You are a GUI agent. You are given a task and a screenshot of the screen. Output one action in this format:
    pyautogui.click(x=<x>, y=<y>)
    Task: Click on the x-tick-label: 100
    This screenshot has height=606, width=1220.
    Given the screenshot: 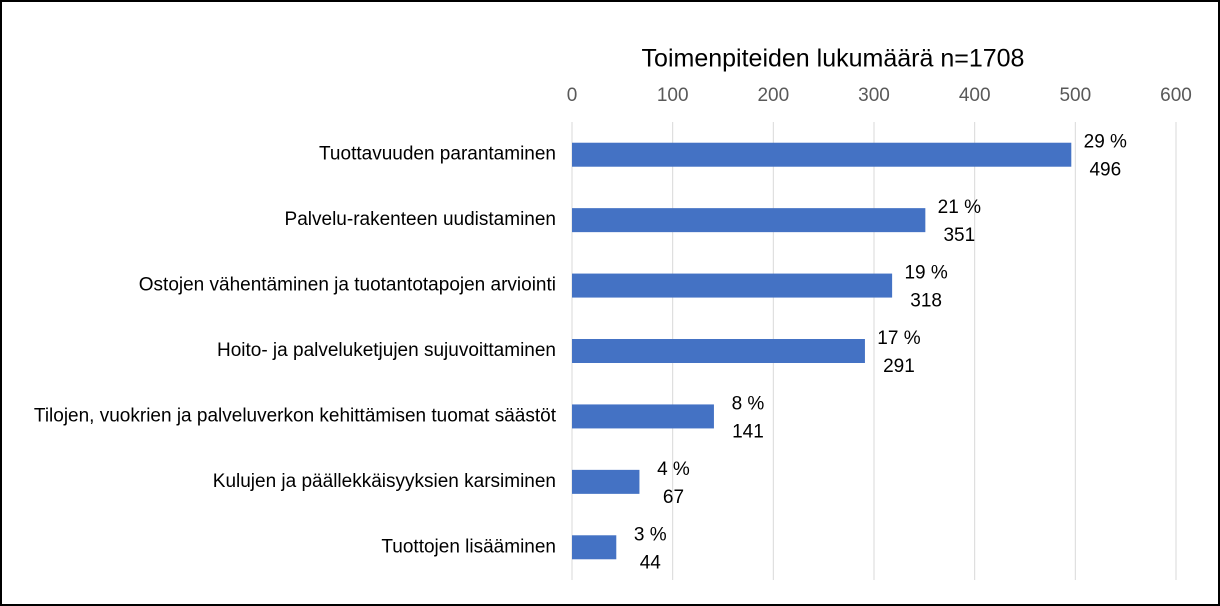 What is the action you would take?
    pyautogui.click(x=673, y=95)
    